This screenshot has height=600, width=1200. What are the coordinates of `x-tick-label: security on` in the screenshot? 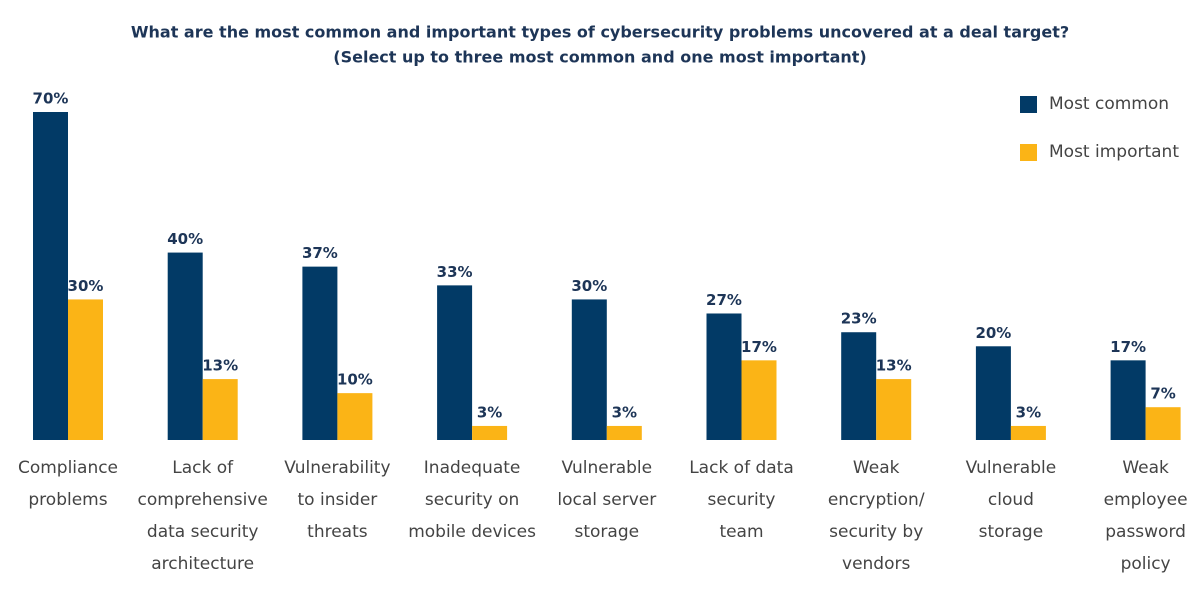 It's located at (472, 500).